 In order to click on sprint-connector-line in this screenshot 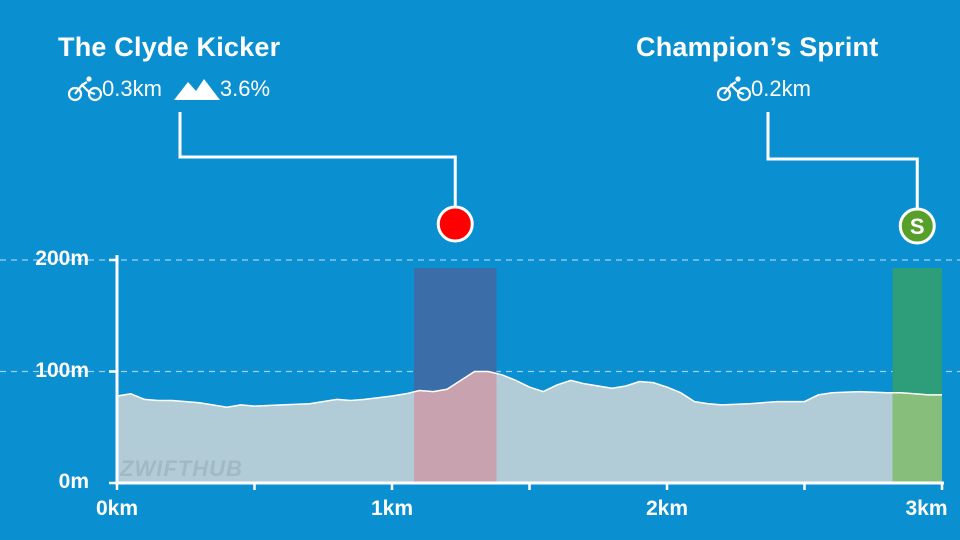, I will do `click(842, 161)`.